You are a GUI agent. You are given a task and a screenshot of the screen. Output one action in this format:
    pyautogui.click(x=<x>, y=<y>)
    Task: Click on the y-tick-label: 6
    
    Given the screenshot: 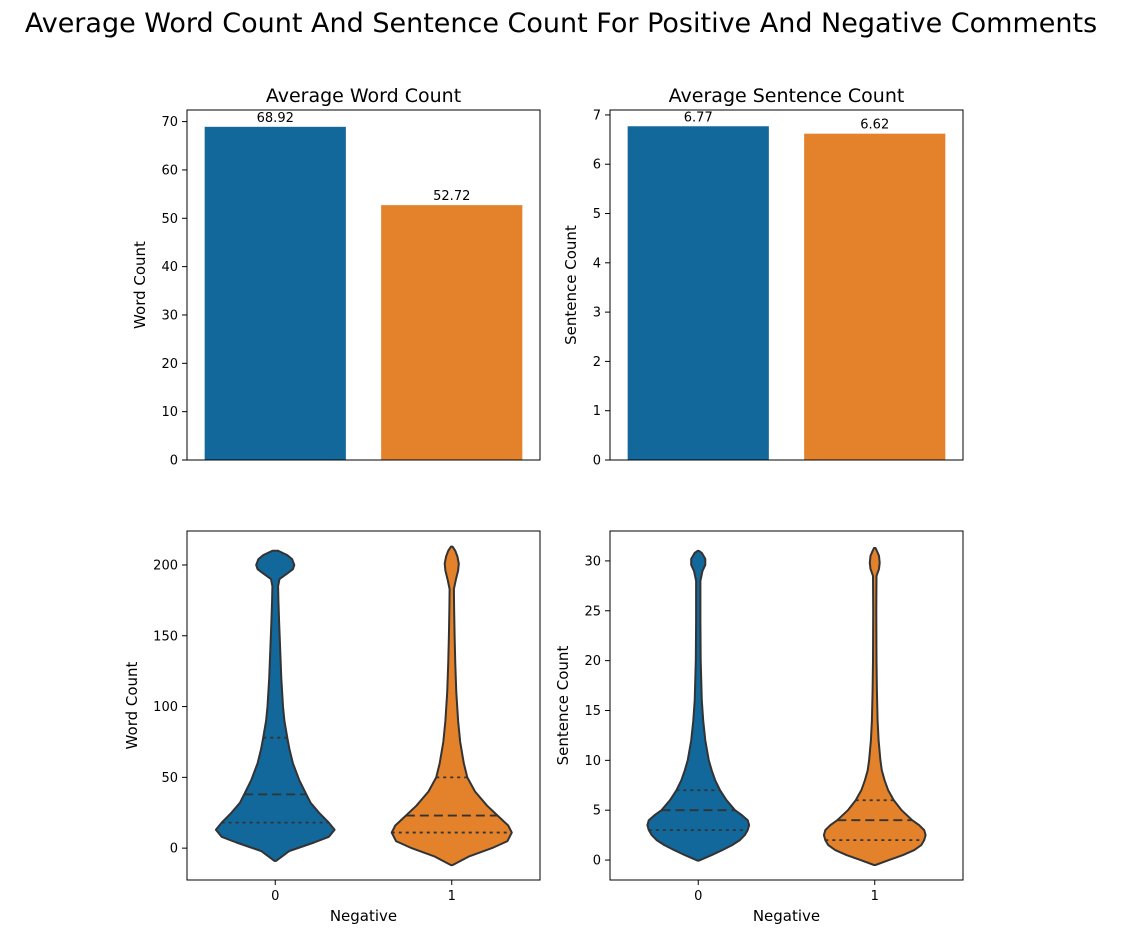 What is the action you would take?
    pyautogui.click(x=597, y=165)
    